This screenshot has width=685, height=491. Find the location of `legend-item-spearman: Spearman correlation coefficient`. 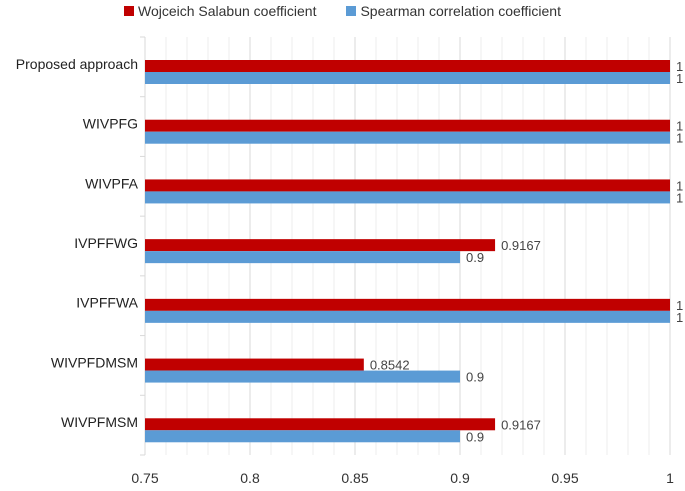

legend-item-spearman: Spearman correlation coefficient is located at coordinates (453, 11).